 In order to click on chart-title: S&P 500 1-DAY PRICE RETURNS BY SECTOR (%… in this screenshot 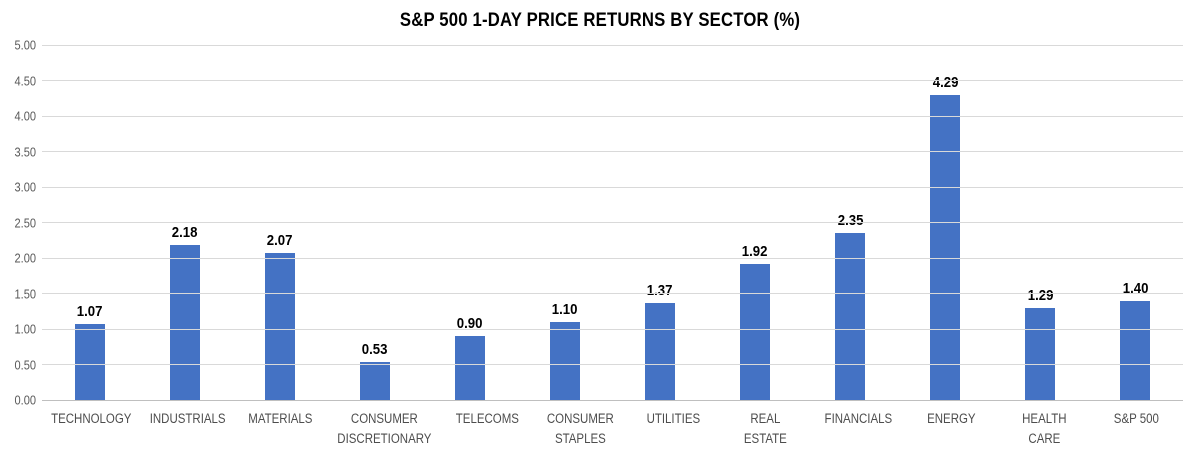, I will do `click(600, 20)`.